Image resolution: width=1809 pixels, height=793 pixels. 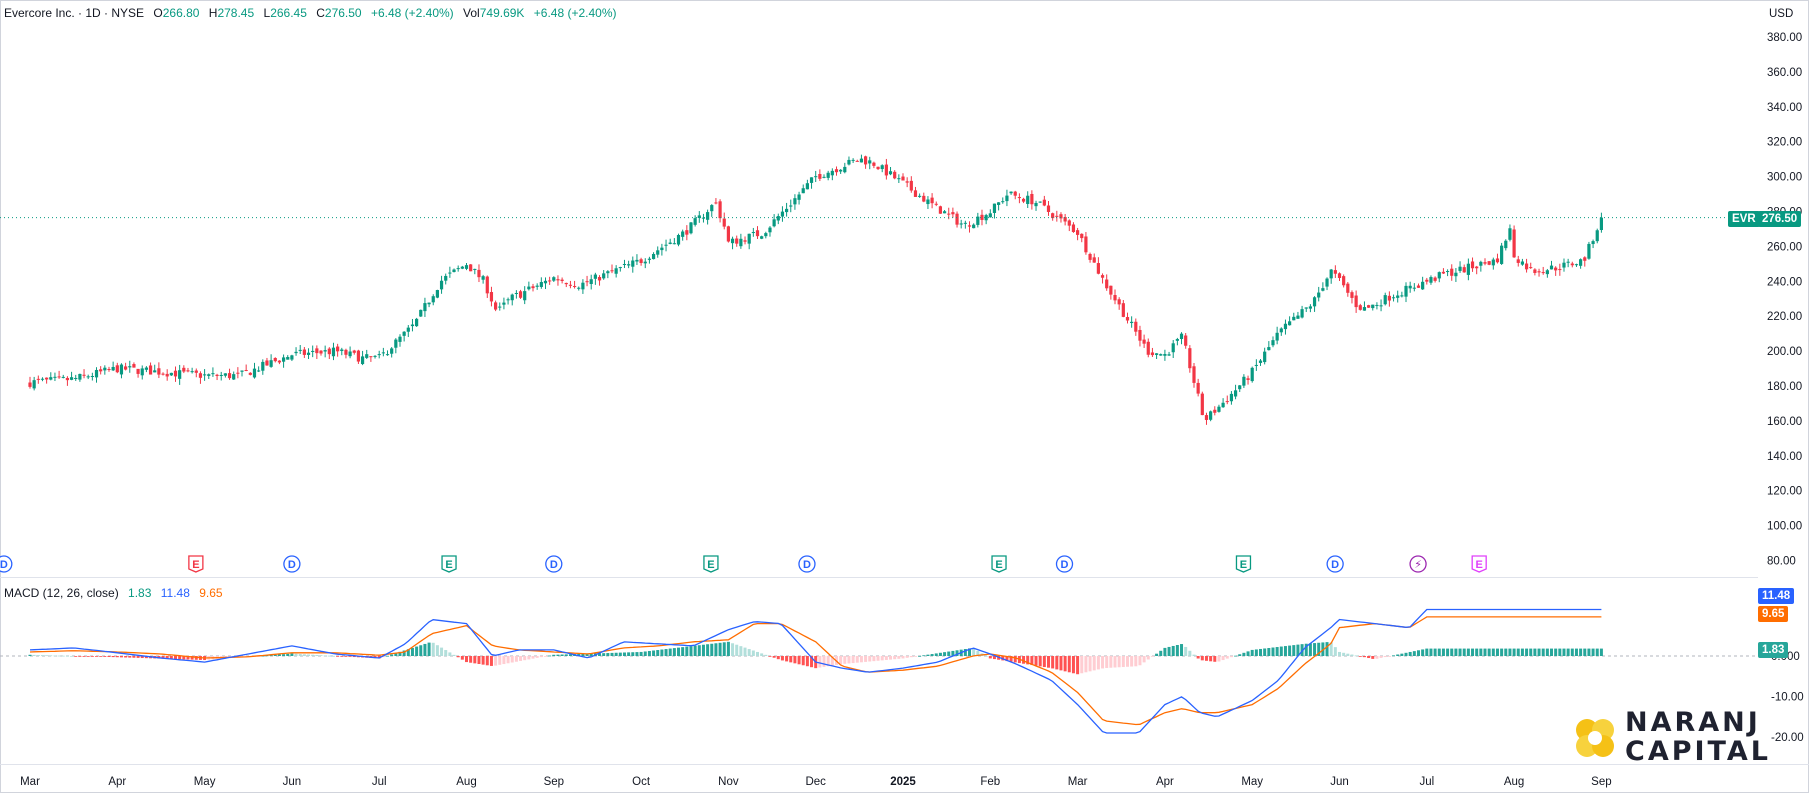 I want to click on dividend-marker-icon: D, so click(x=807, y=564).